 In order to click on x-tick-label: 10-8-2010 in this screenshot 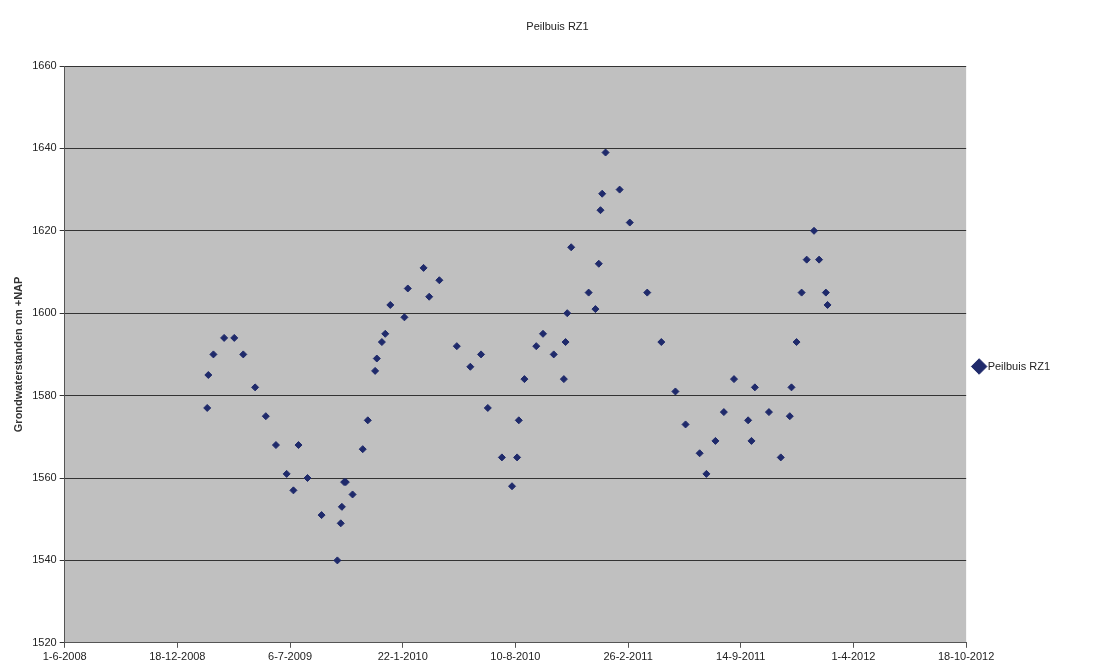, I will do `click(515, 656)`.